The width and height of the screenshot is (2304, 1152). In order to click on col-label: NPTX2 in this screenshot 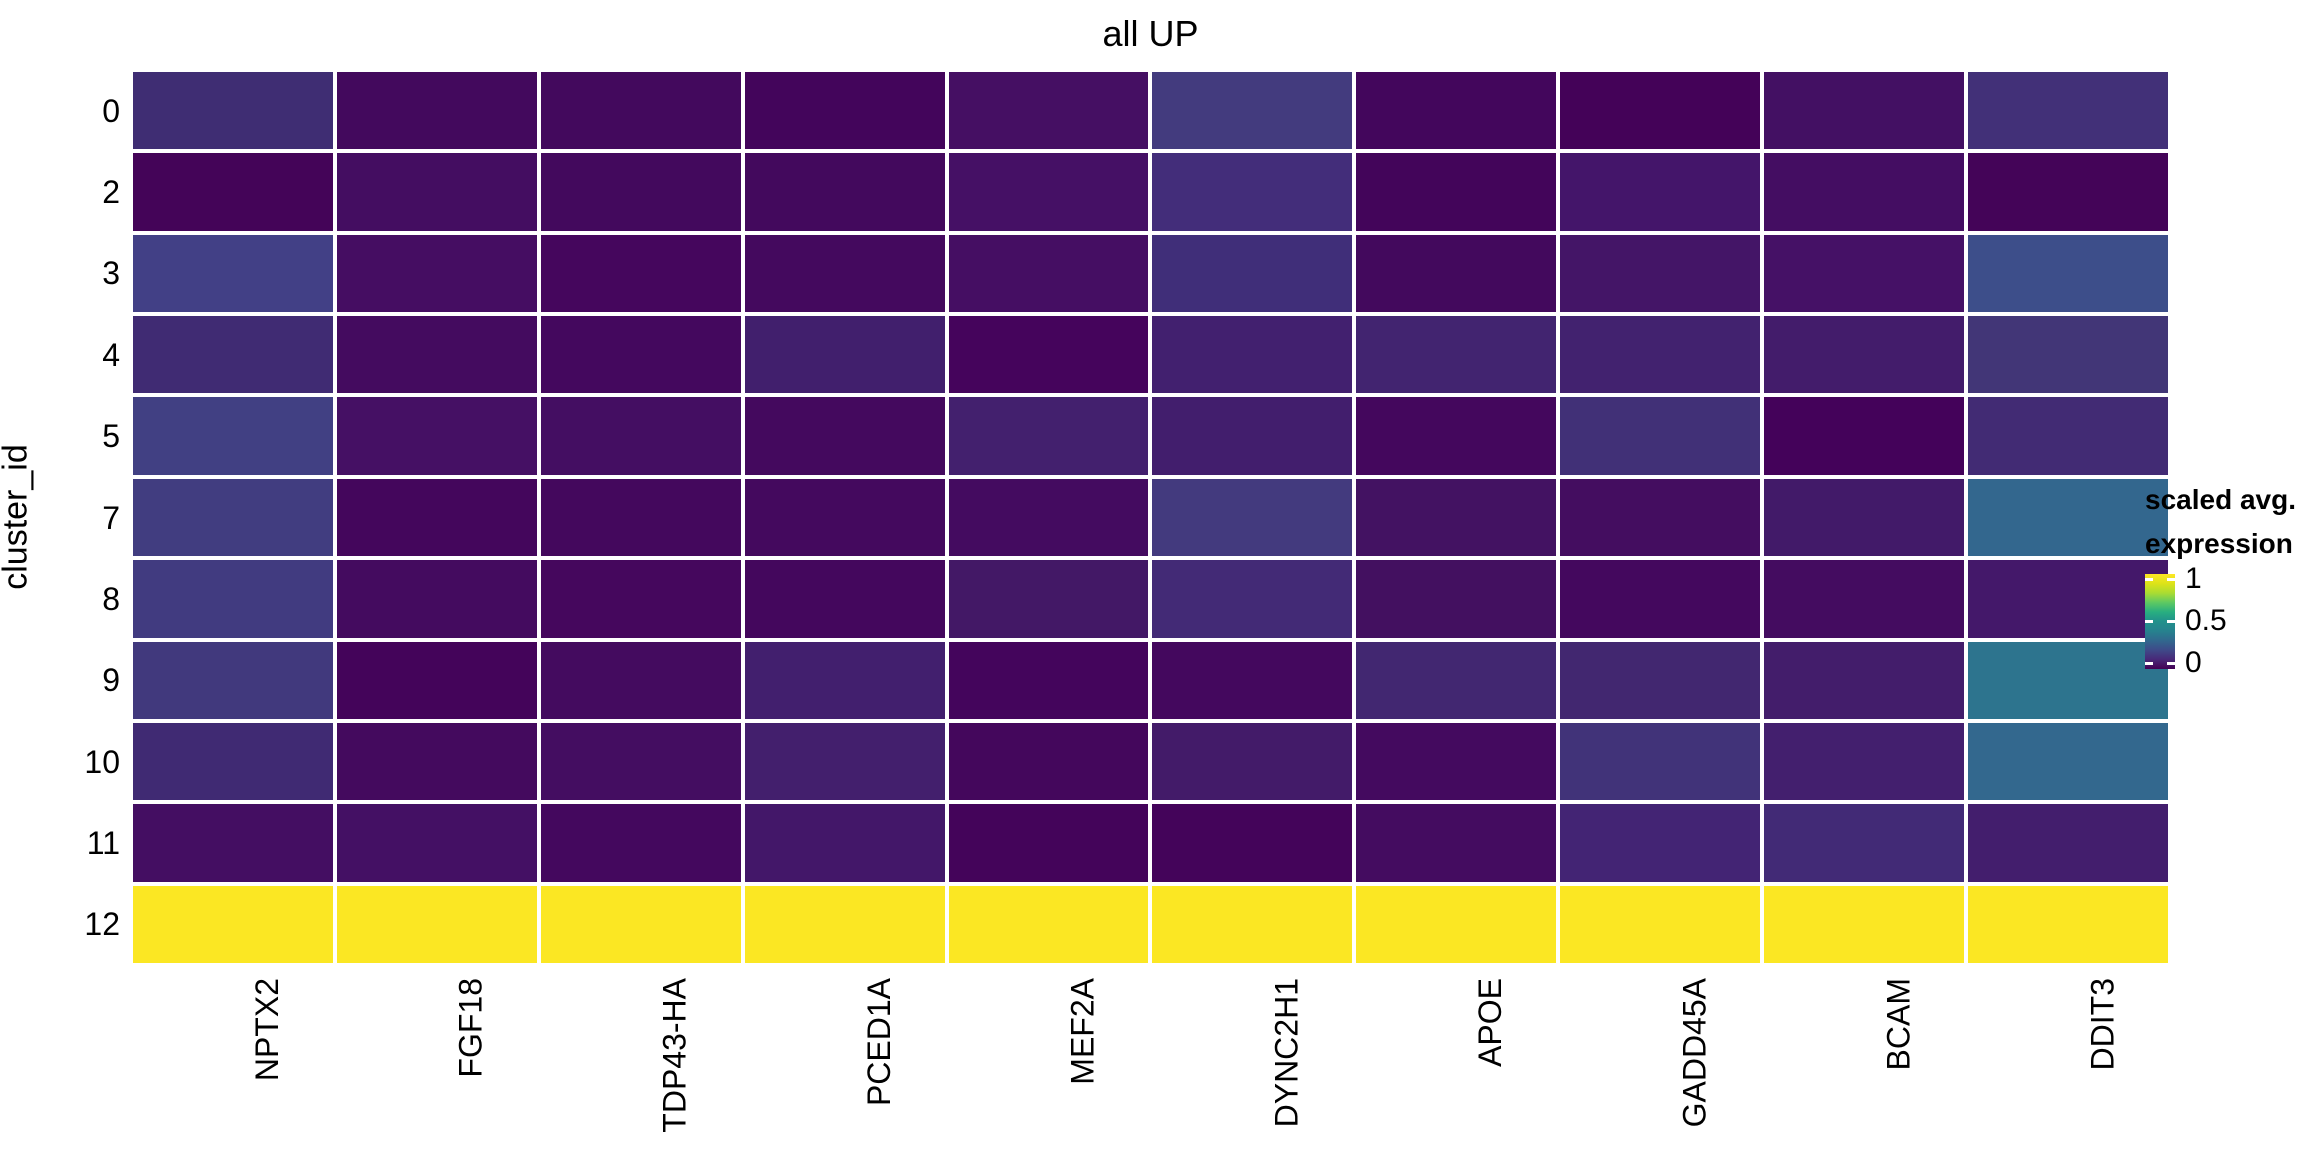, I will do `click(266, 1030)`.